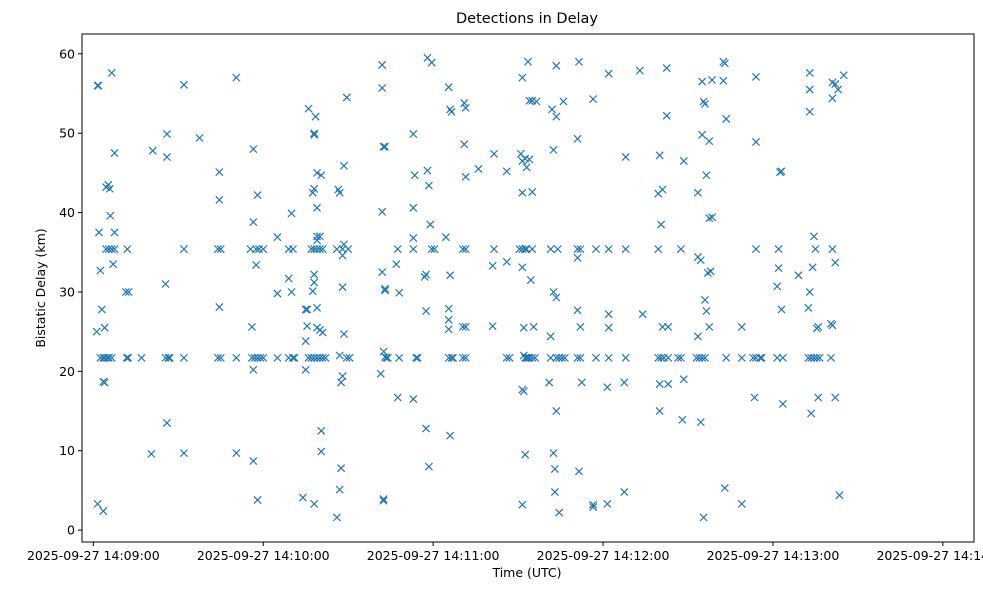  Describe the element at coordinates (603, 555) in the screenshot. I see `x-tick-label: 2025-09-27 14:12:00` at that location.